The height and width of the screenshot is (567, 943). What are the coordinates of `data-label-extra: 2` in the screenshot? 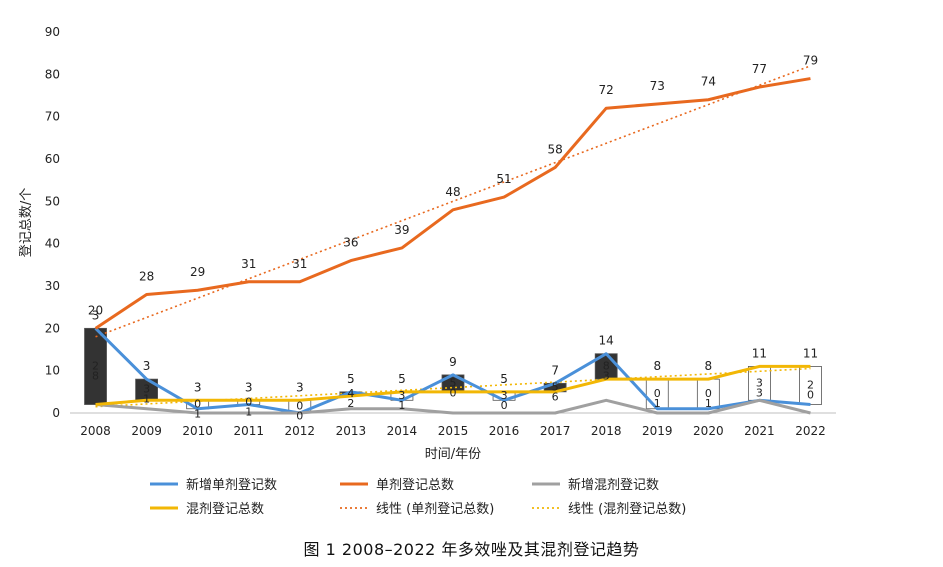 It's located at (350, 403).